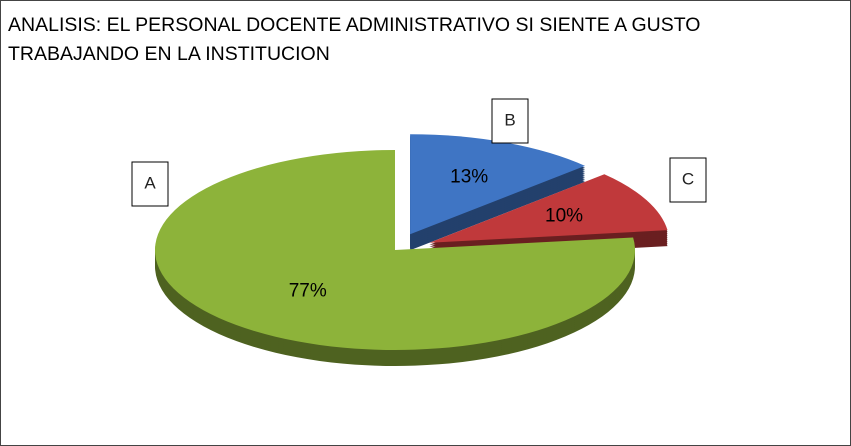  What do you see at coordinates (308, 290) in the screenshot?
I see `data-label: 77%` at bounding box center [308, 290].